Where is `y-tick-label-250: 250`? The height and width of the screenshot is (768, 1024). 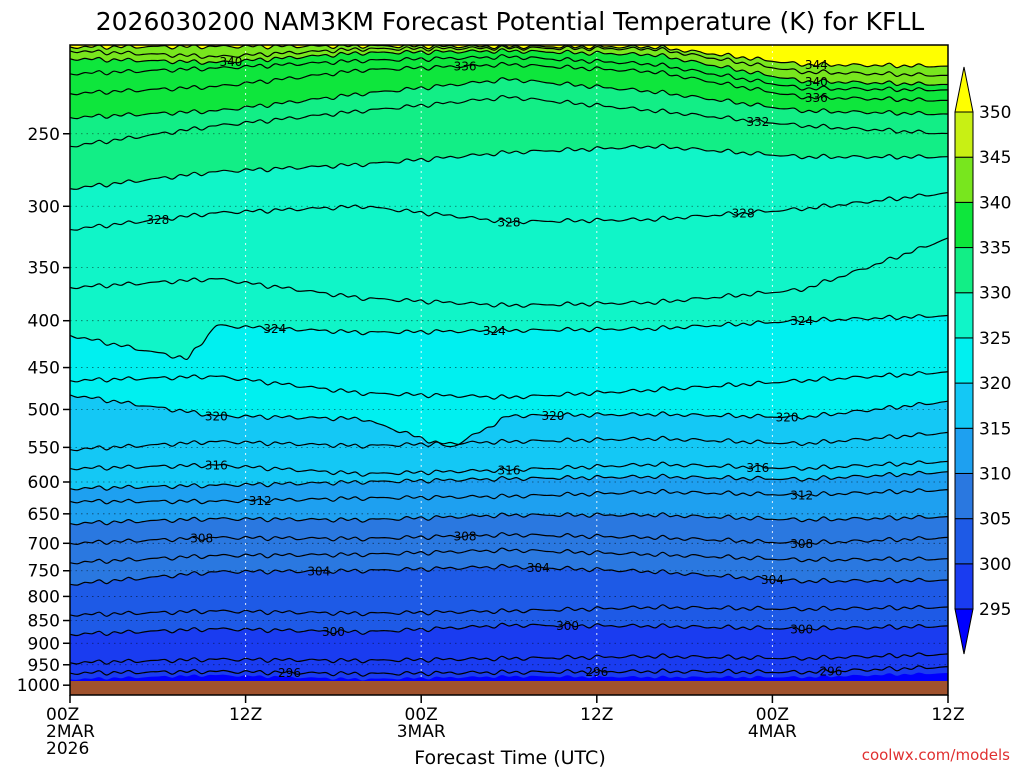 y-tick-label-250: 250 is located at coordinates (44, 135).